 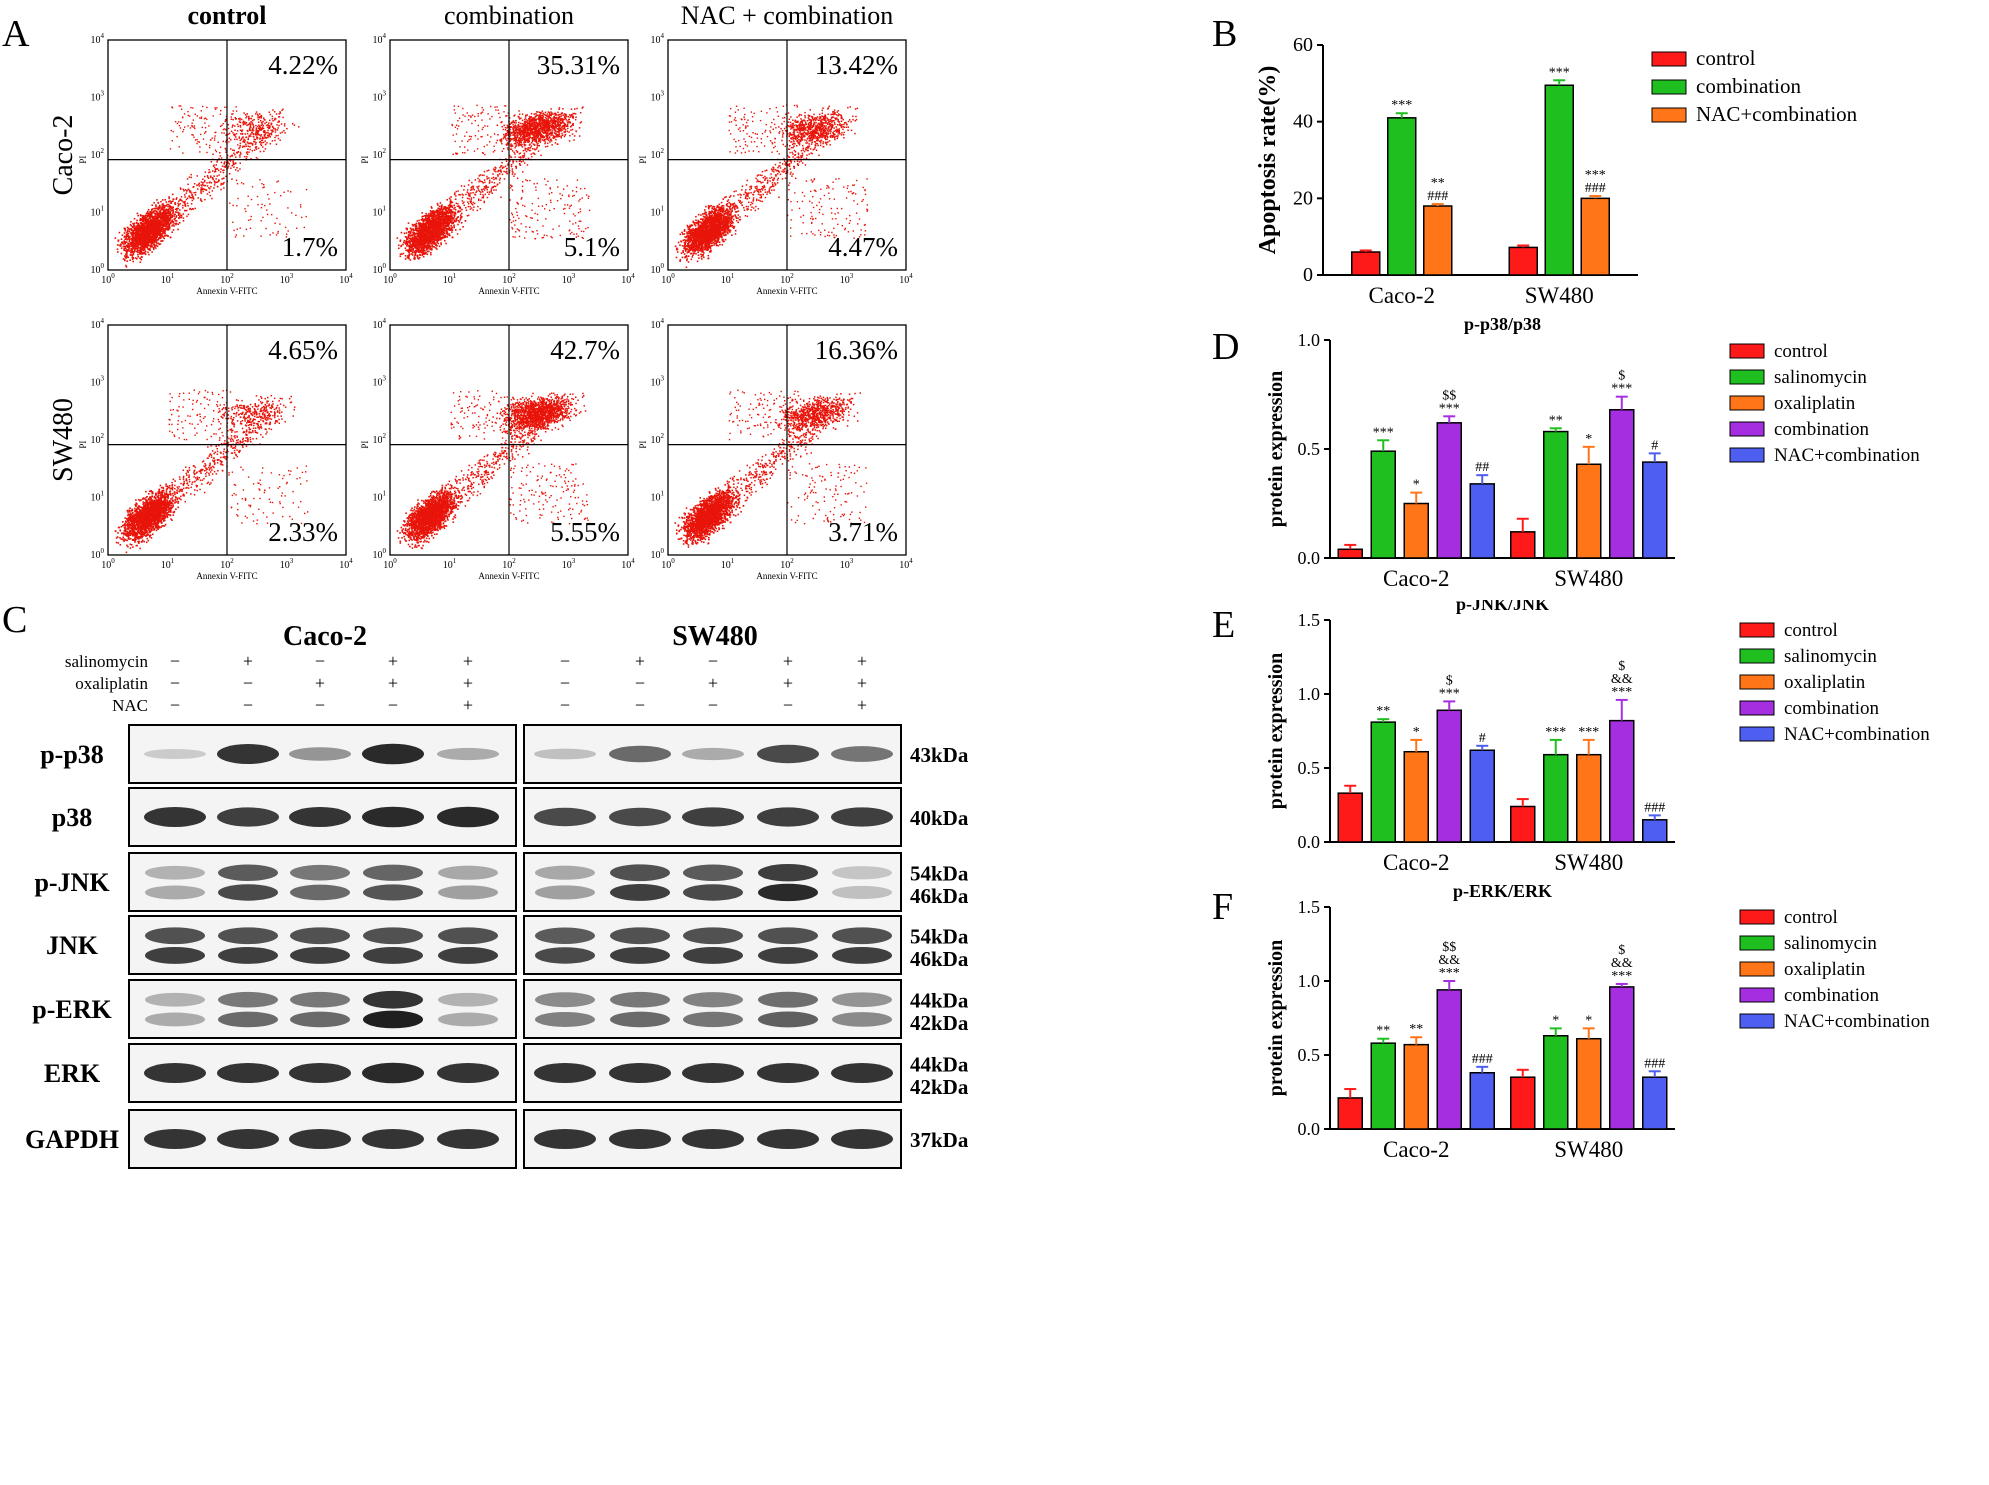 I want to click on upper-right-percent: 4.65%, so click(x=303, y=350).